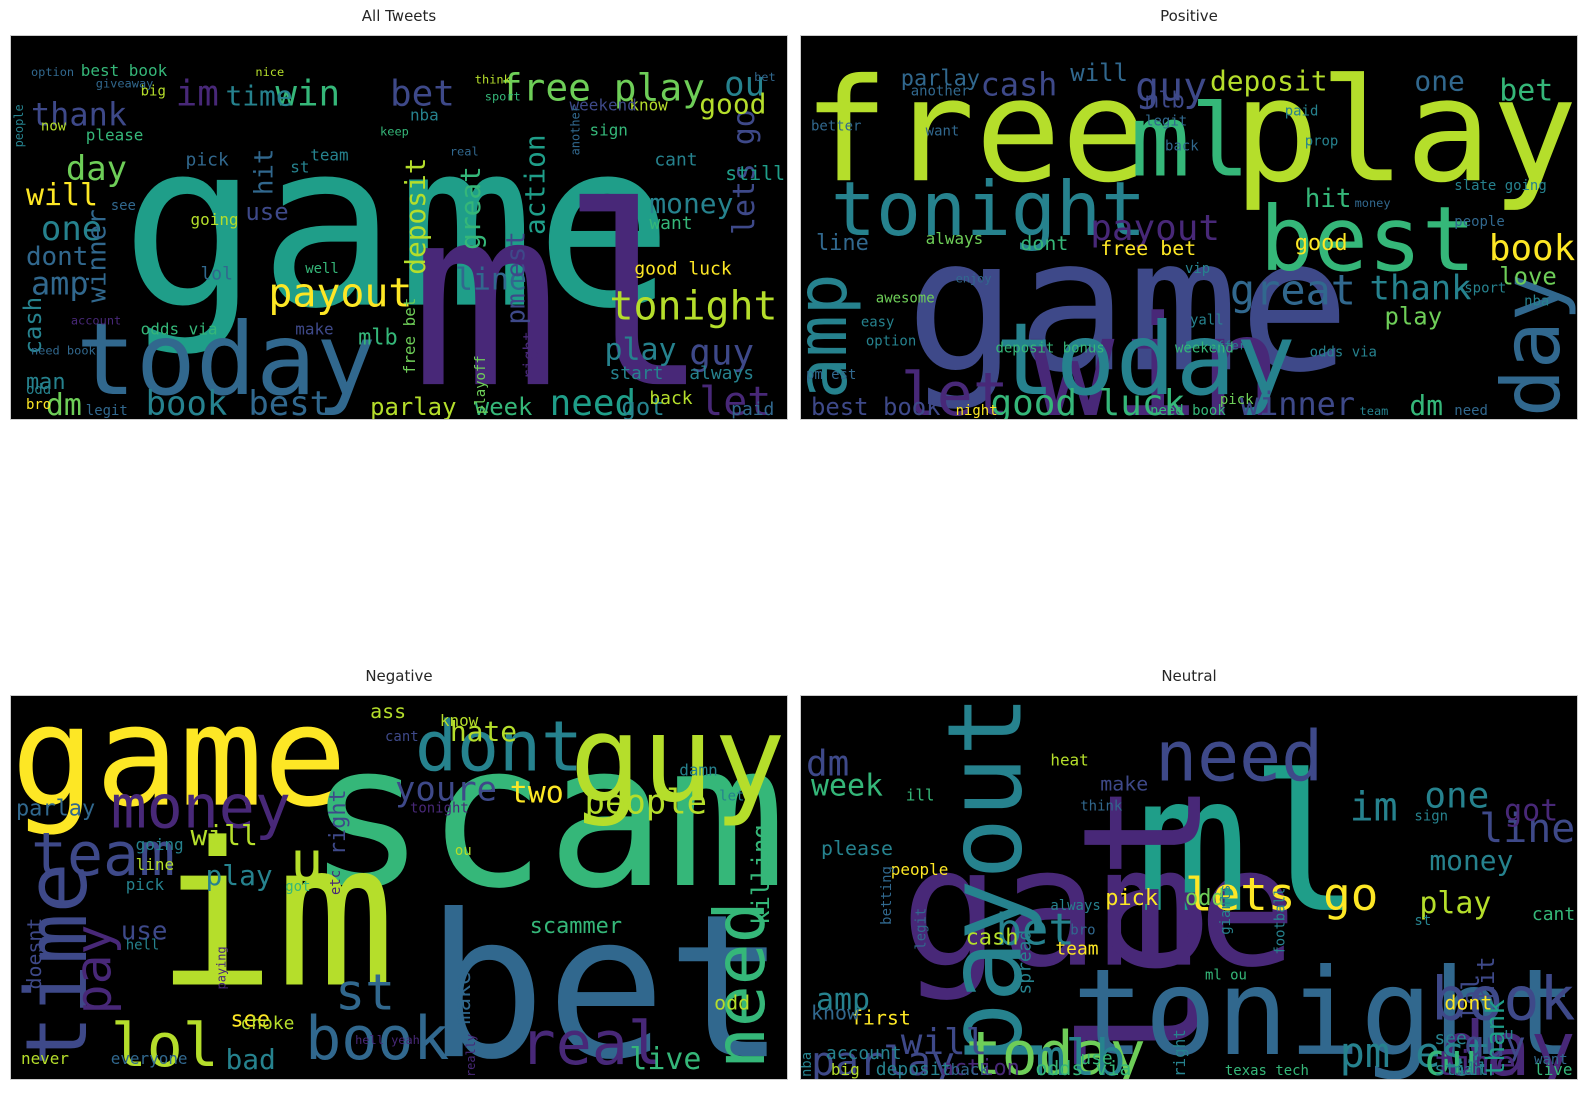  I want to click on word-mark: ill, so click(920, 794).